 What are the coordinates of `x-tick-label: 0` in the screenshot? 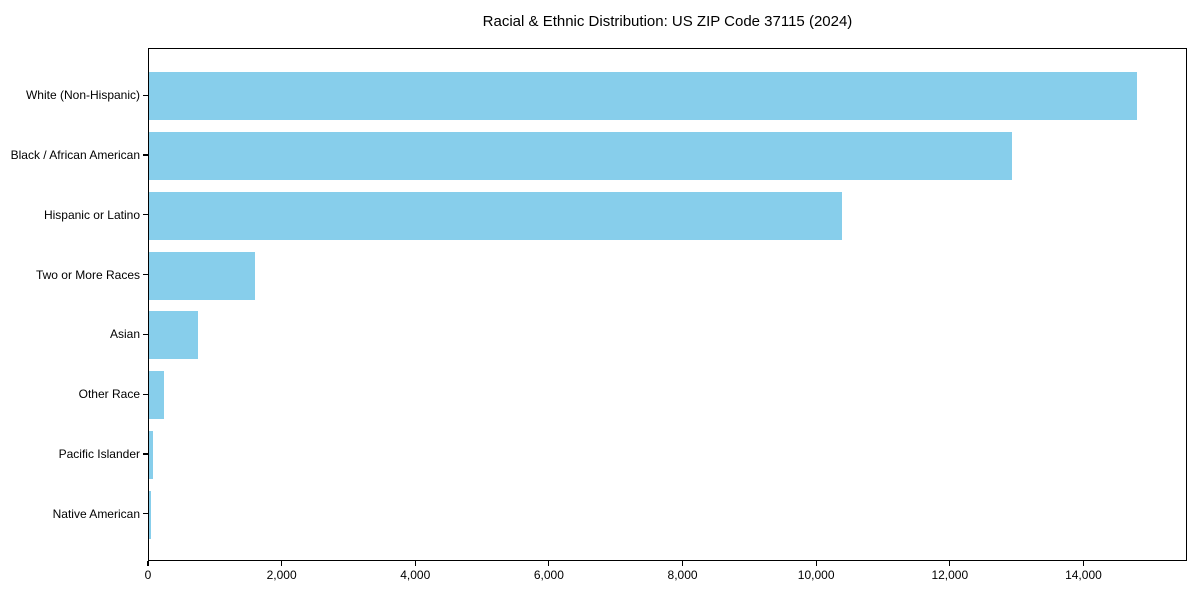 It's located at (148, 575).